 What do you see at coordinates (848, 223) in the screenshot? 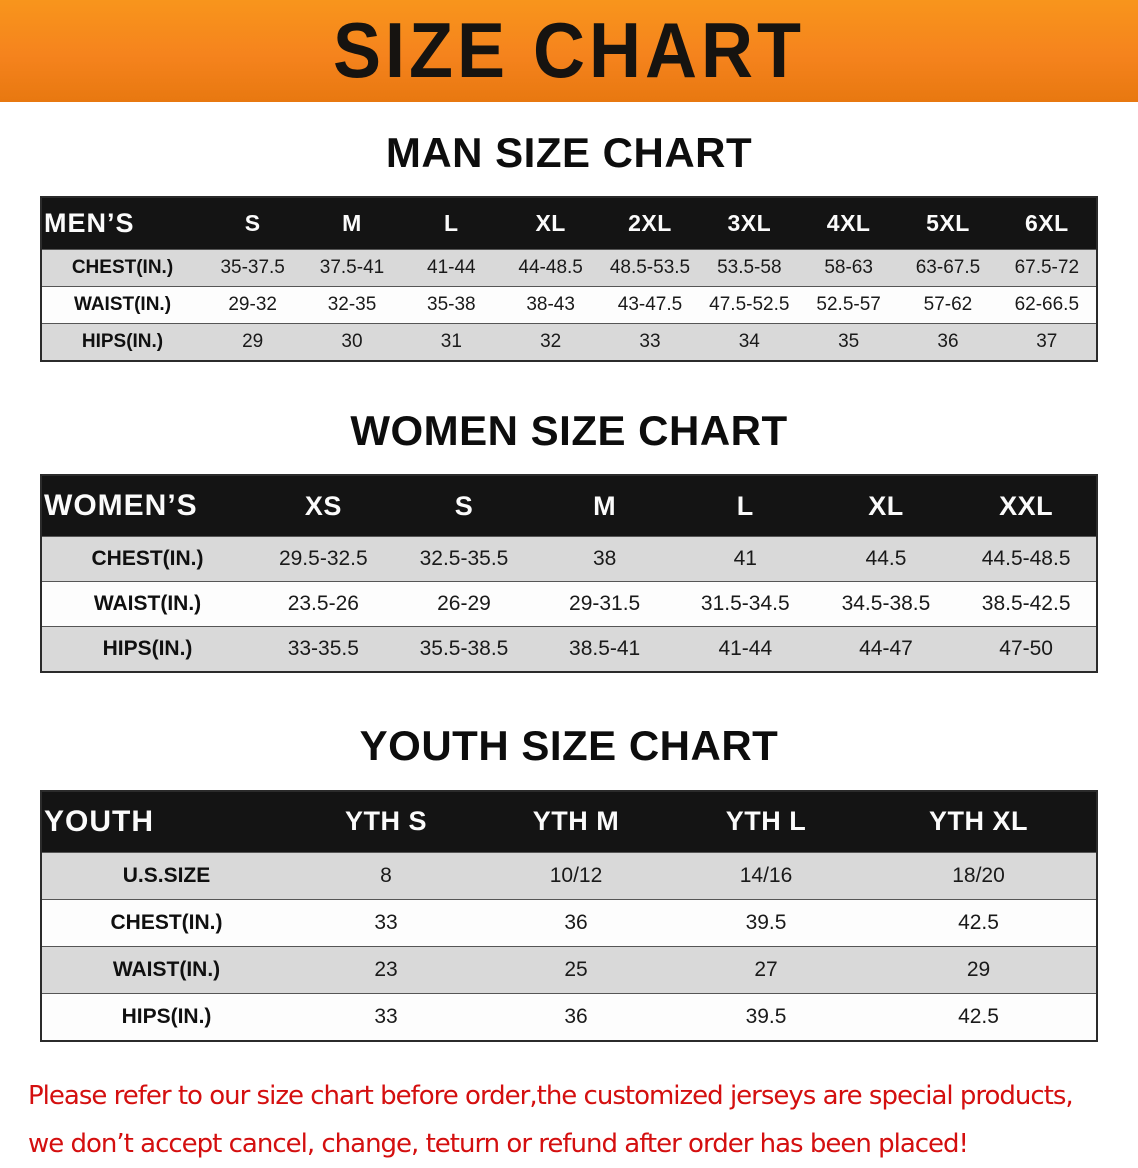
I see `size-column-header: 4XL` at bounding box center [848, 223].